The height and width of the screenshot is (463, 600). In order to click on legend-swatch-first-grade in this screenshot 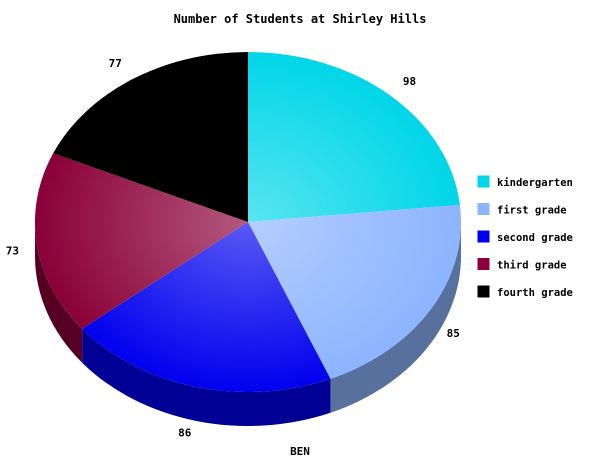, I will do `click(483, 209)`.